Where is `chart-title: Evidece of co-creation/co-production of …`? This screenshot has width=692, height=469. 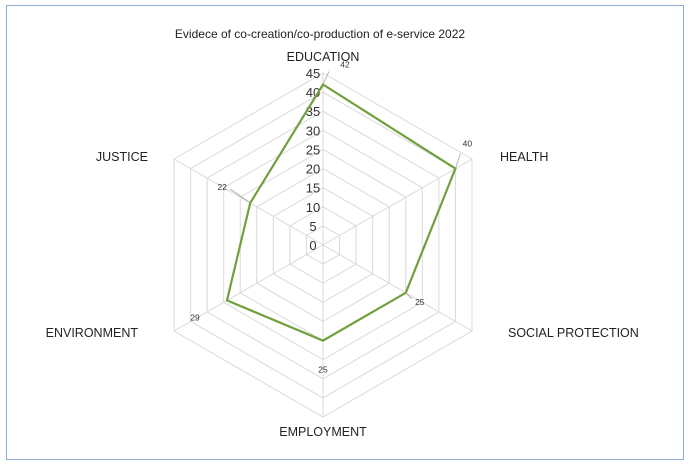
chart-title: Evidece of co-creation/co-production of … is located at coordinates (320, 34).